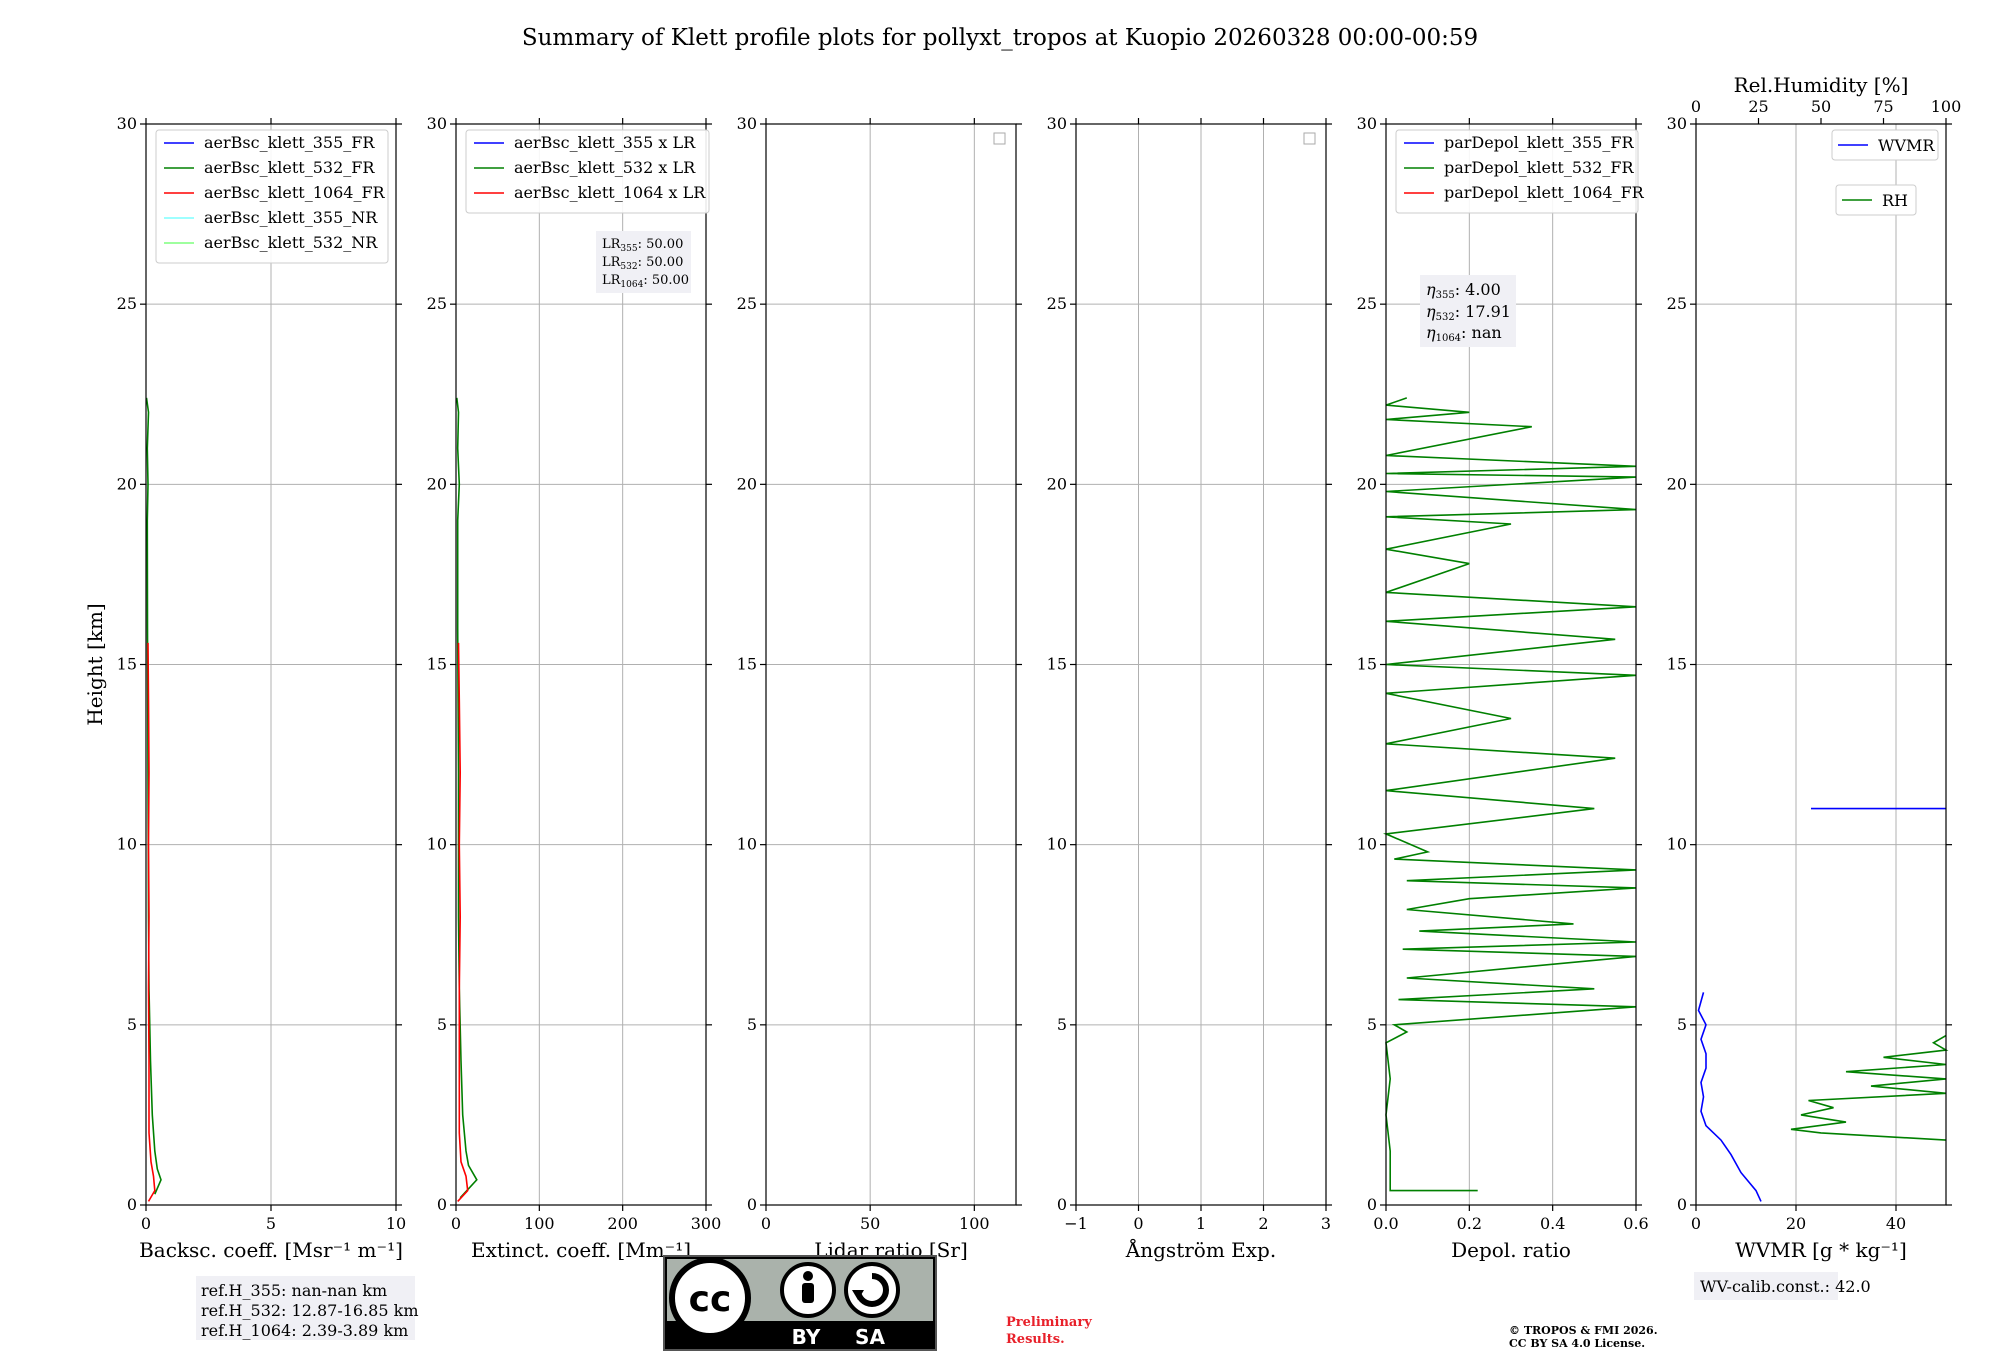 This screenshot has width=2000, height=1360. I want to click on ae-empty-legend, so click(1309, 138).